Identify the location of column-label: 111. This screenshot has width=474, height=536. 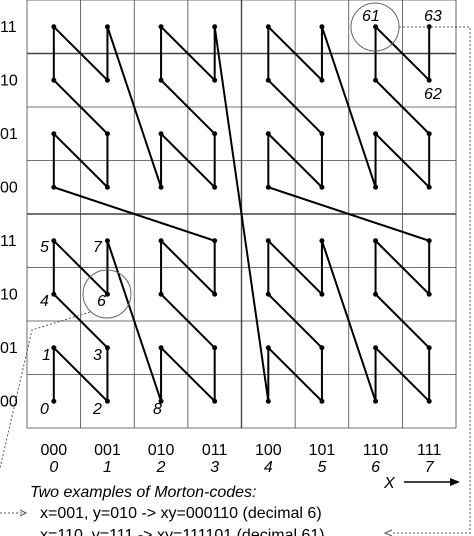
(429, 450).